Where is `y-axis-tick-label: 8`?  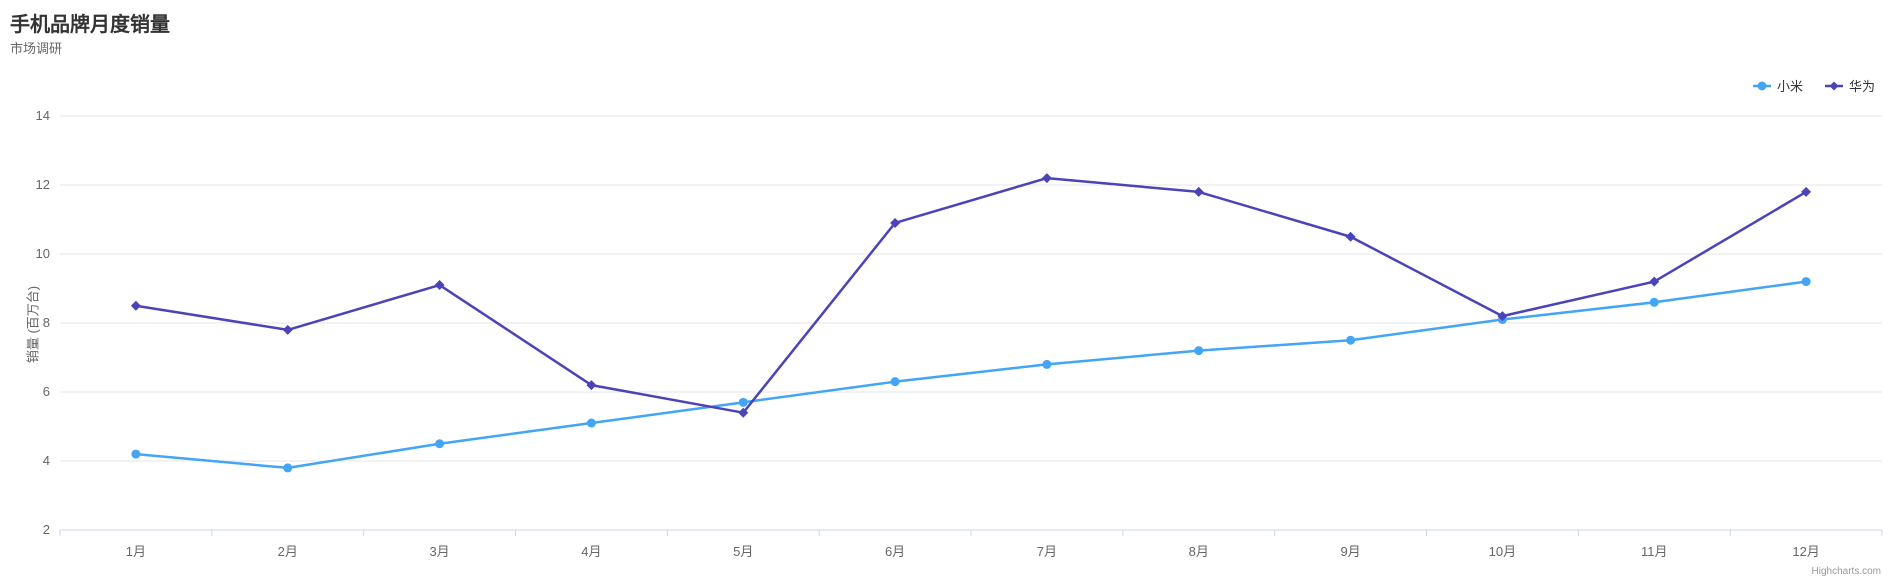
y-axis-tick-label: 8 is located at coordinates (46, 322).